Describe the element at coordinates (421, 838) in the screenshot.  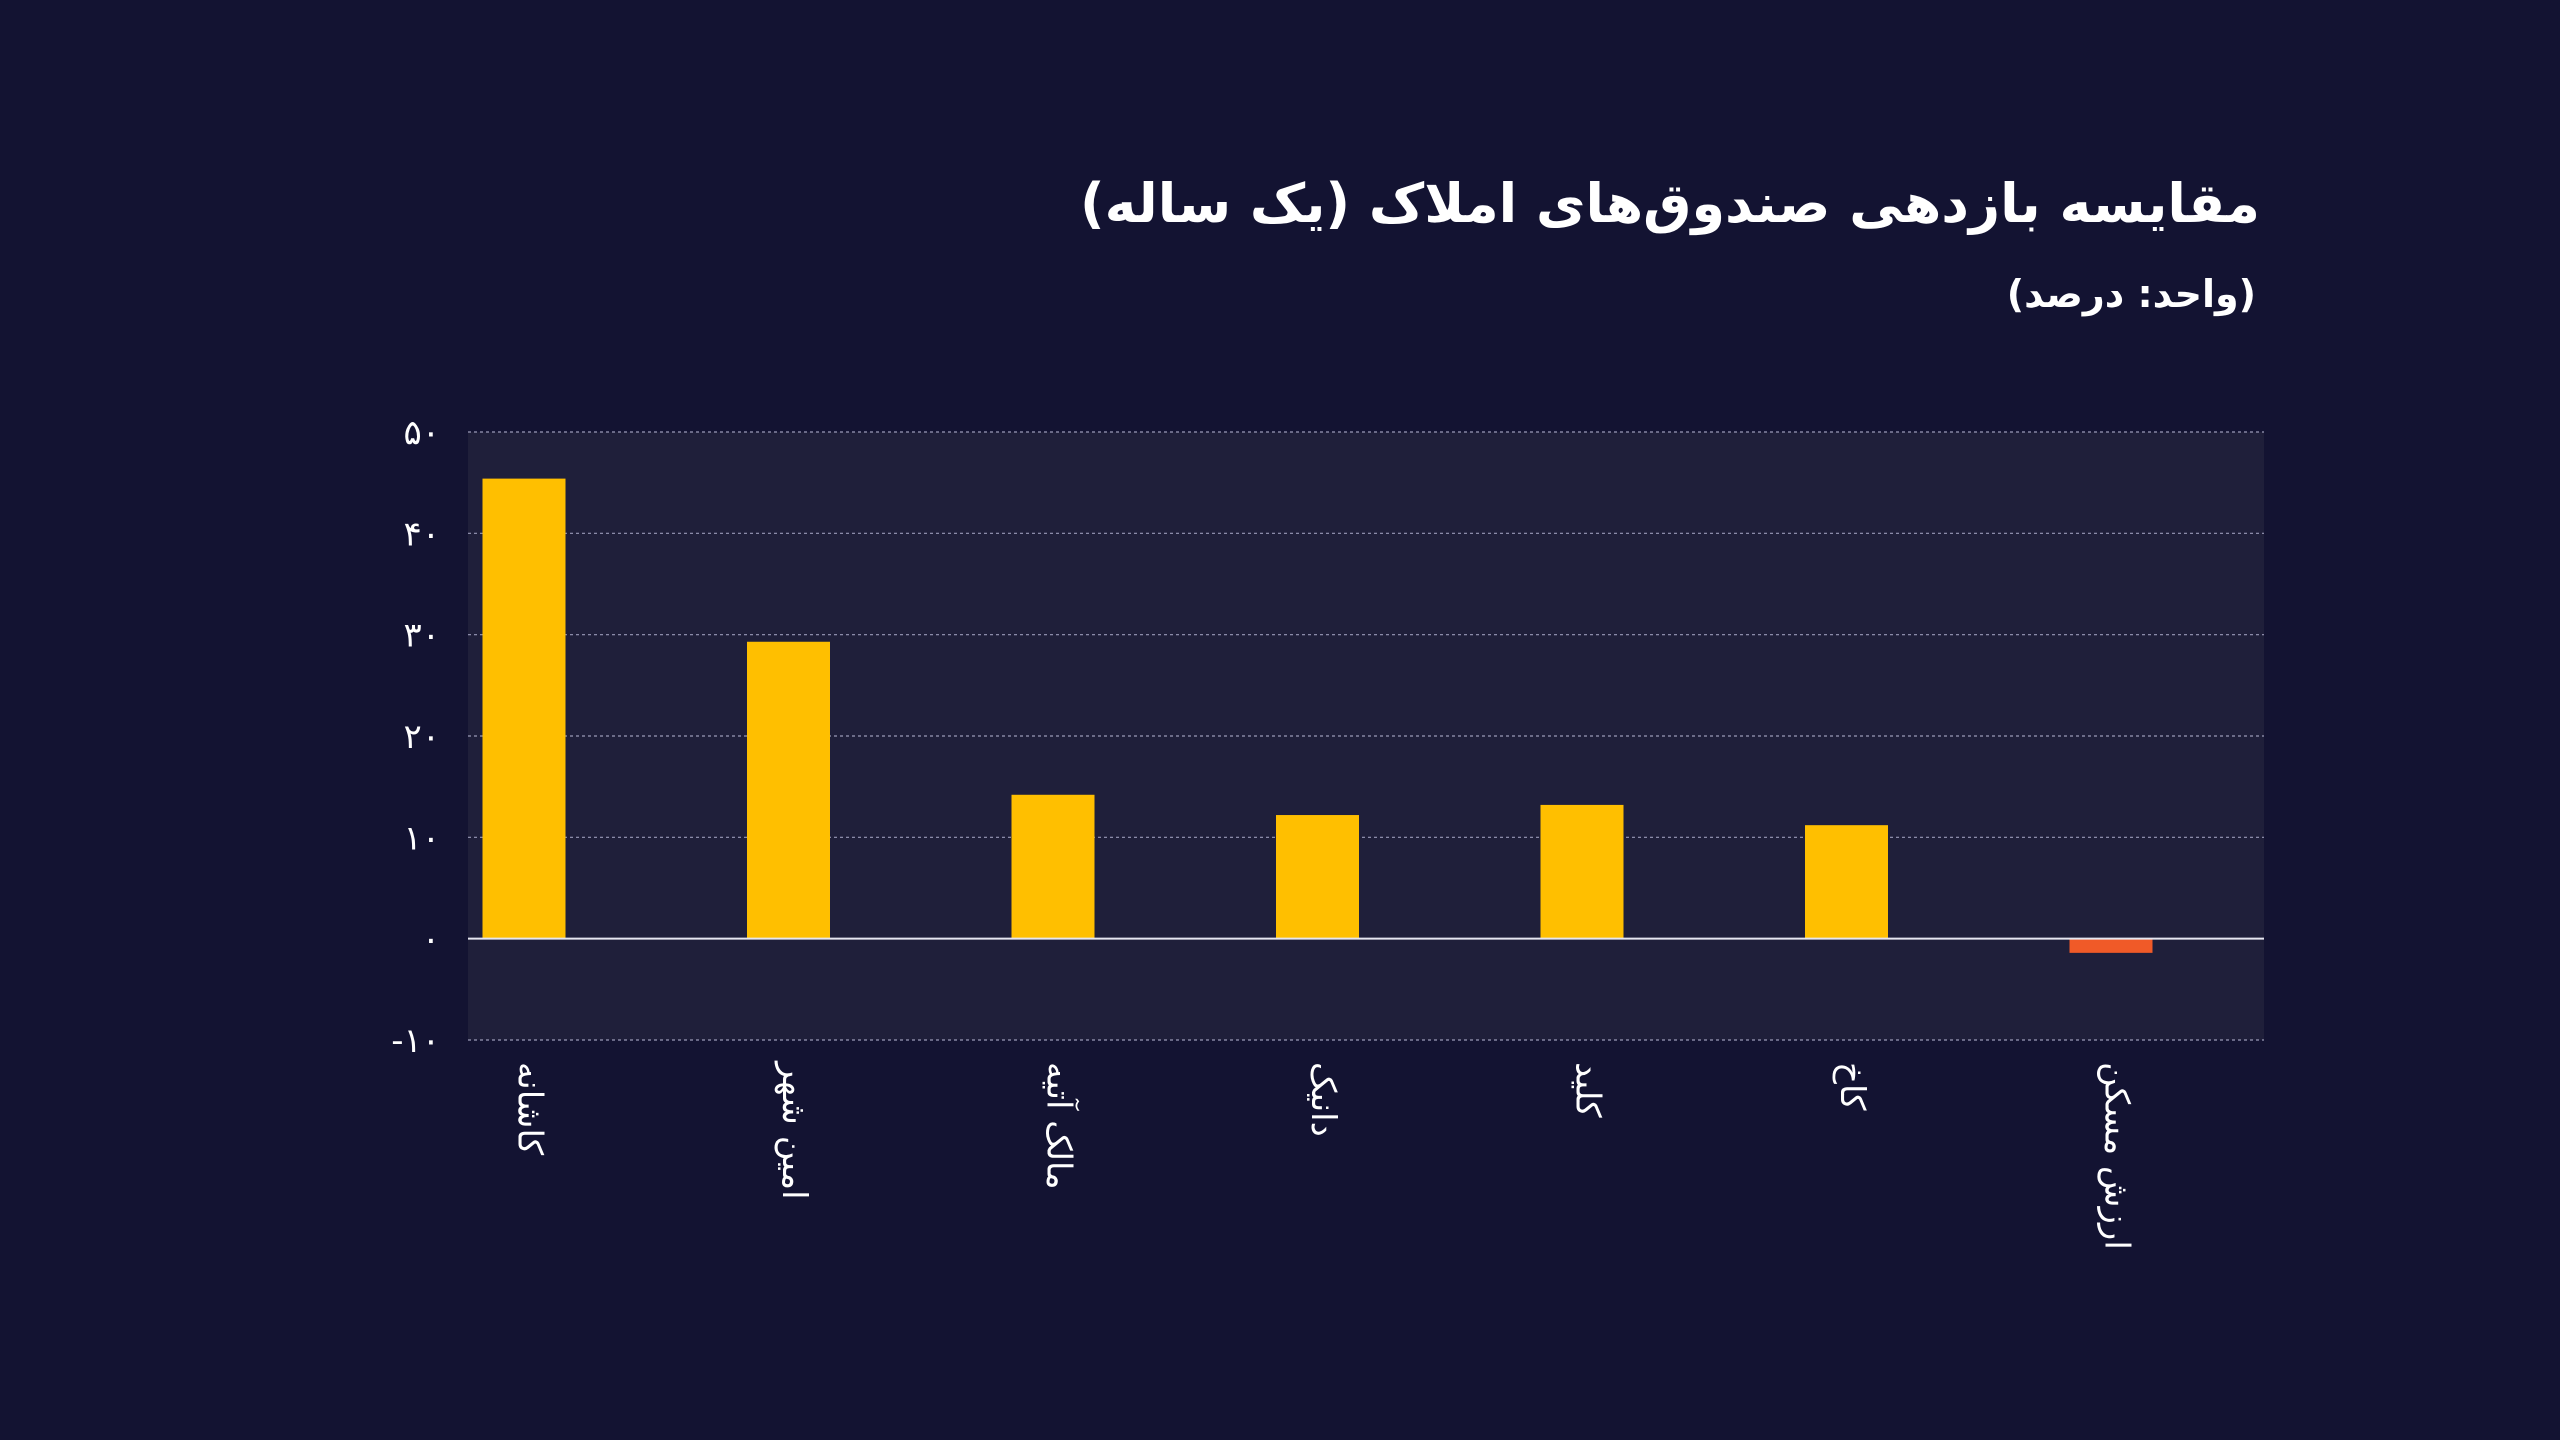
I see `y-tick-label: ۱۰` at that location.